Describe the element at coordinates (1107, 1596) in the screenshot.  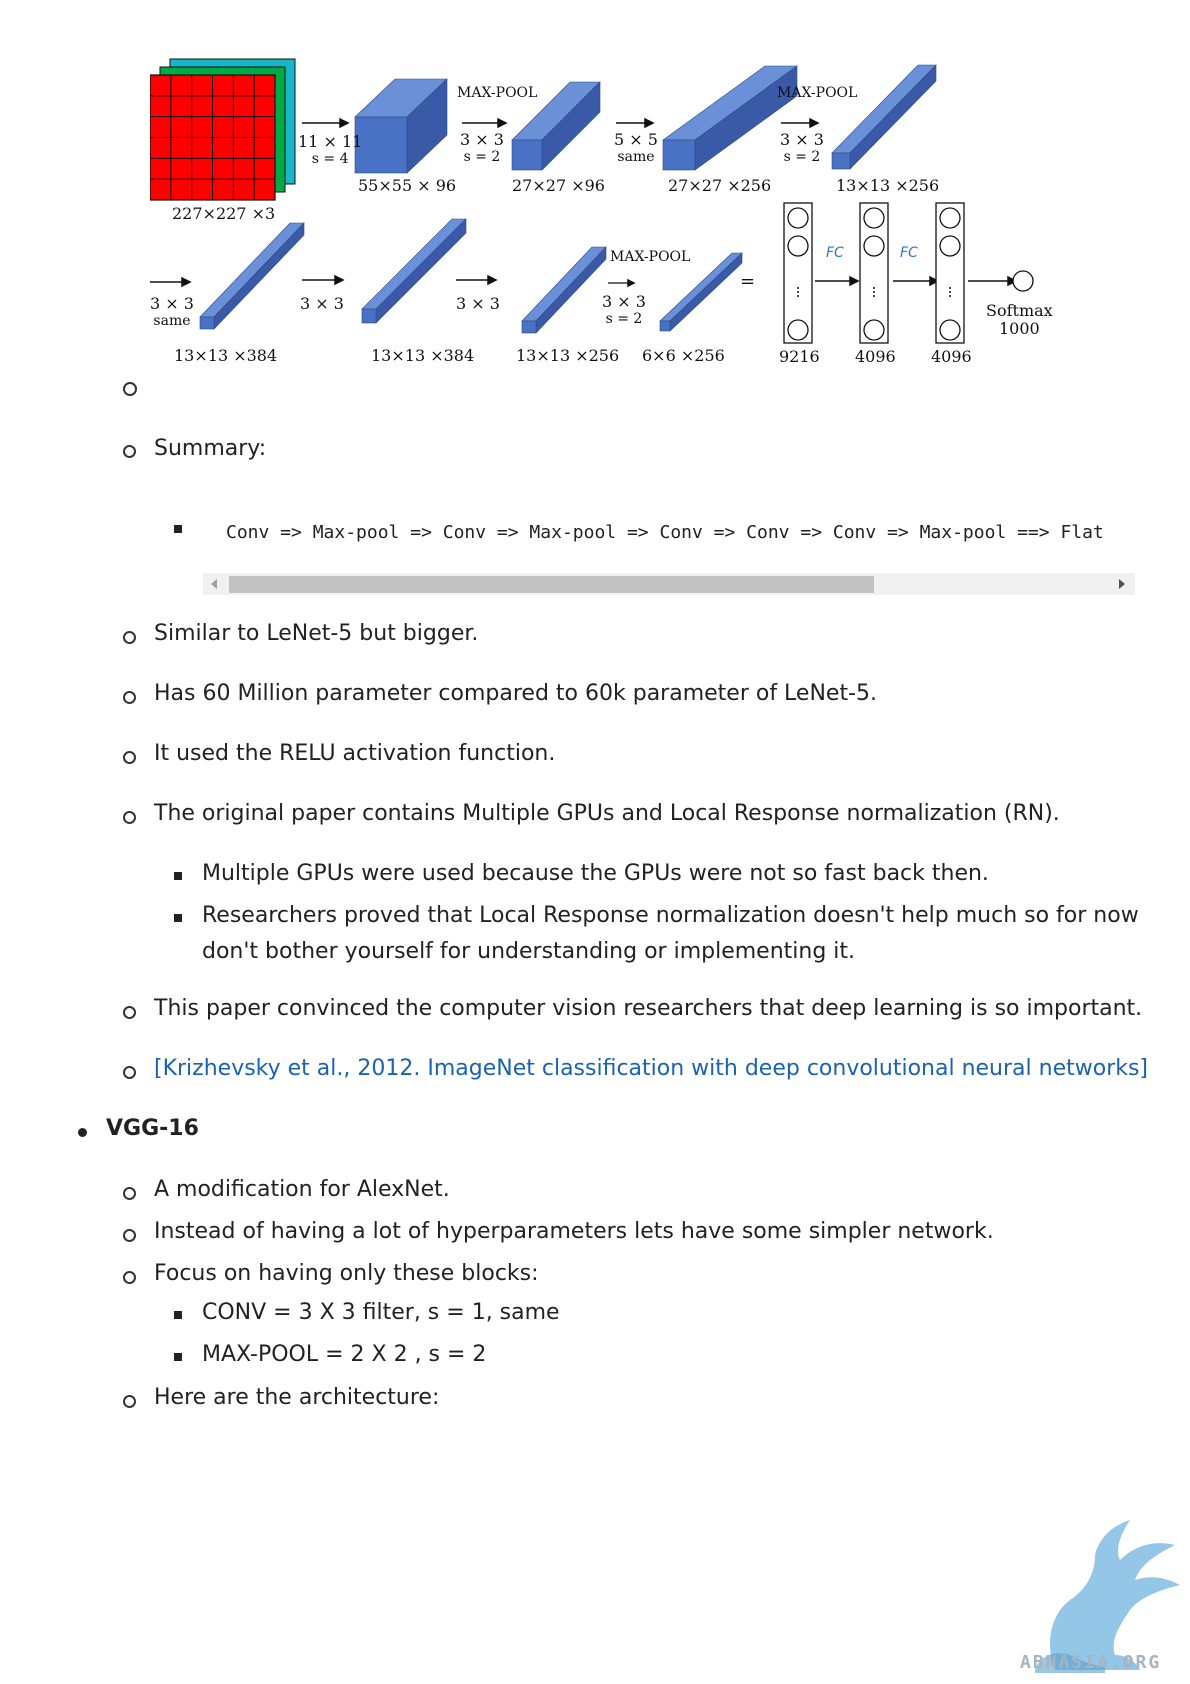
I see `abnasia-logo` at that location.